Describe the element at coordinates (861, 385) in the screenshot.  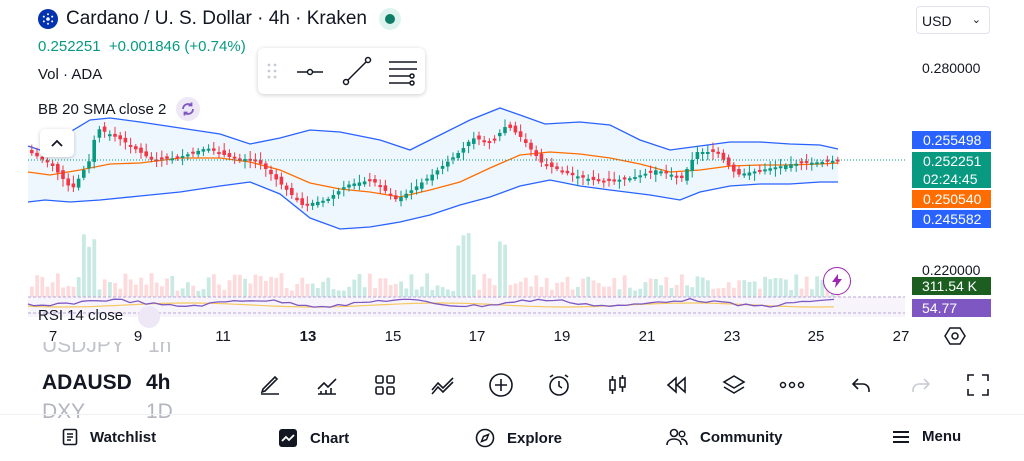
I see `undo-icon` at that location.